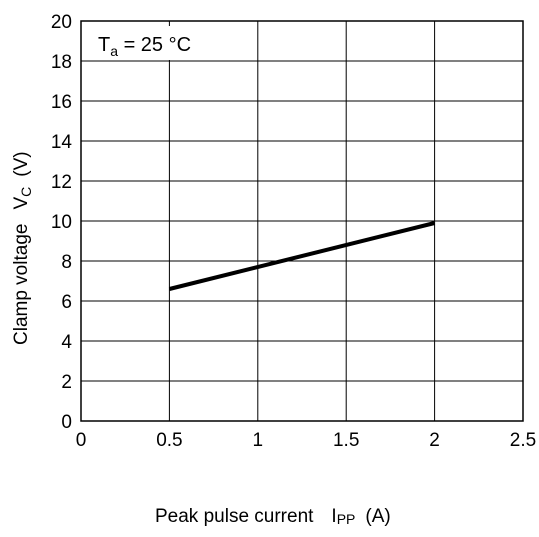  Describe the element at coordinates (66, 302) in the screenshot. I see `y-tick-label: 6` at that location.